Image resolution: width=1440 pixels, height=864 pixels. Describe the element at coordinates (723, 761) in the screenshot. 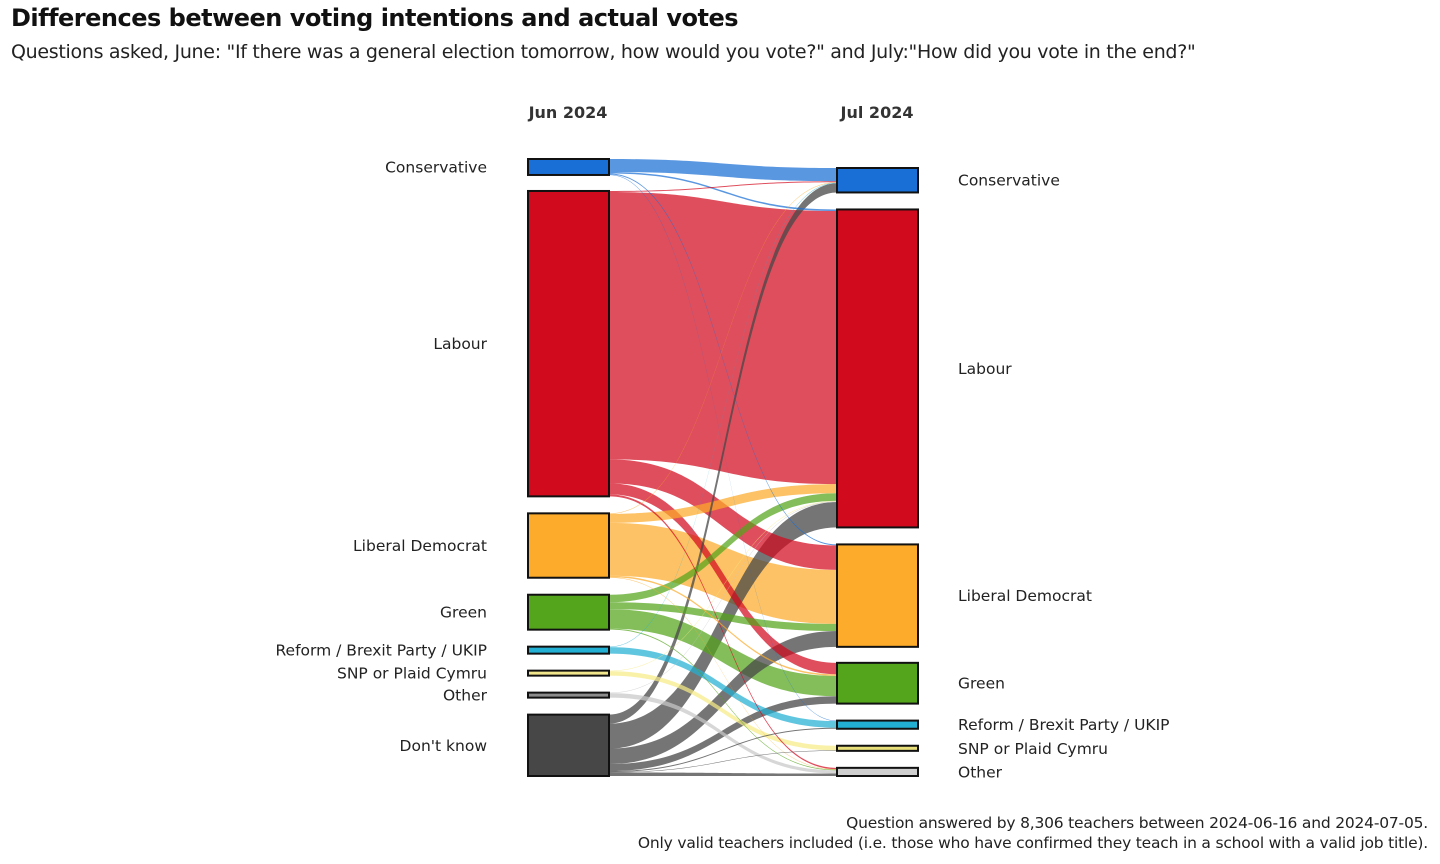

I see `flow-don-t-know-to-snp-or-plaid-cymru` at that location.